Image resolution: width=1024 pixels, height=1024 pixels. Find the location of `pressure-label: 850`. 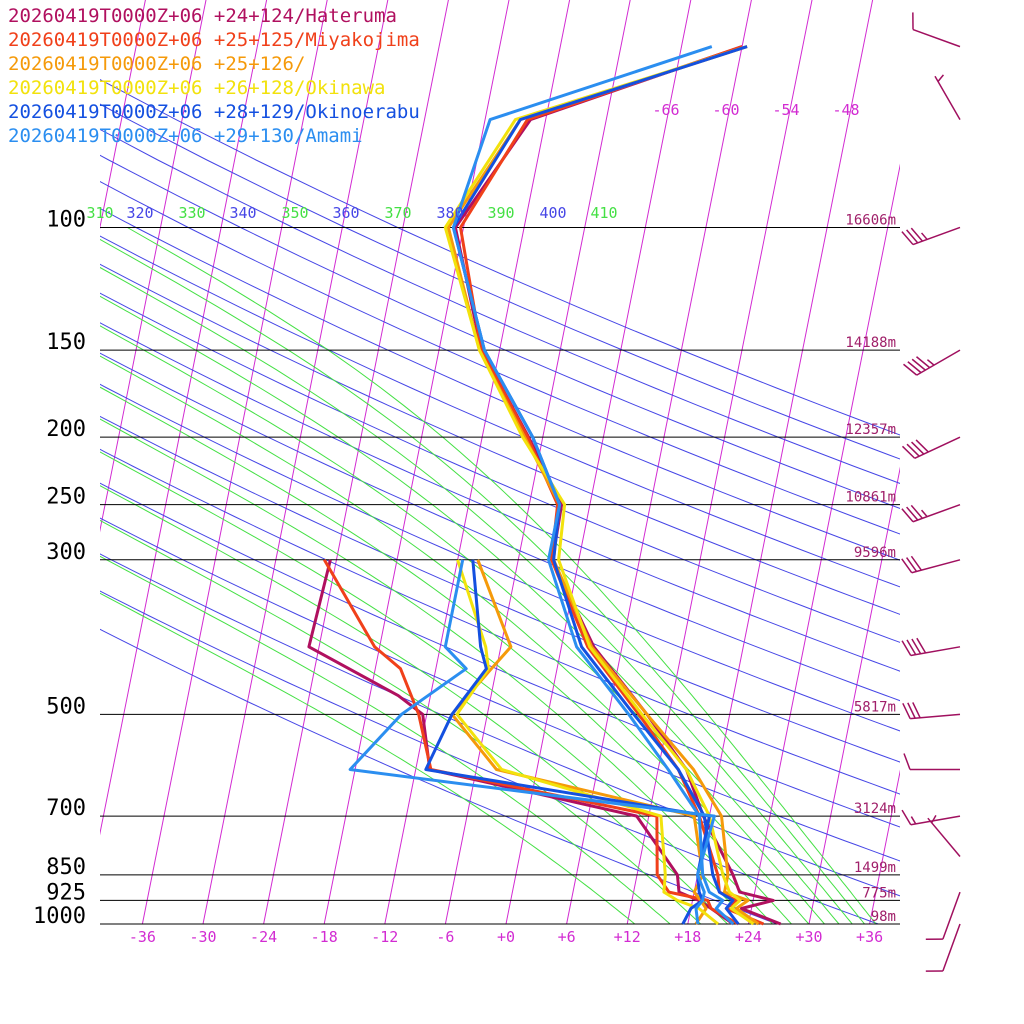

pressure-label: 850 is located at coordinates (66, 867).